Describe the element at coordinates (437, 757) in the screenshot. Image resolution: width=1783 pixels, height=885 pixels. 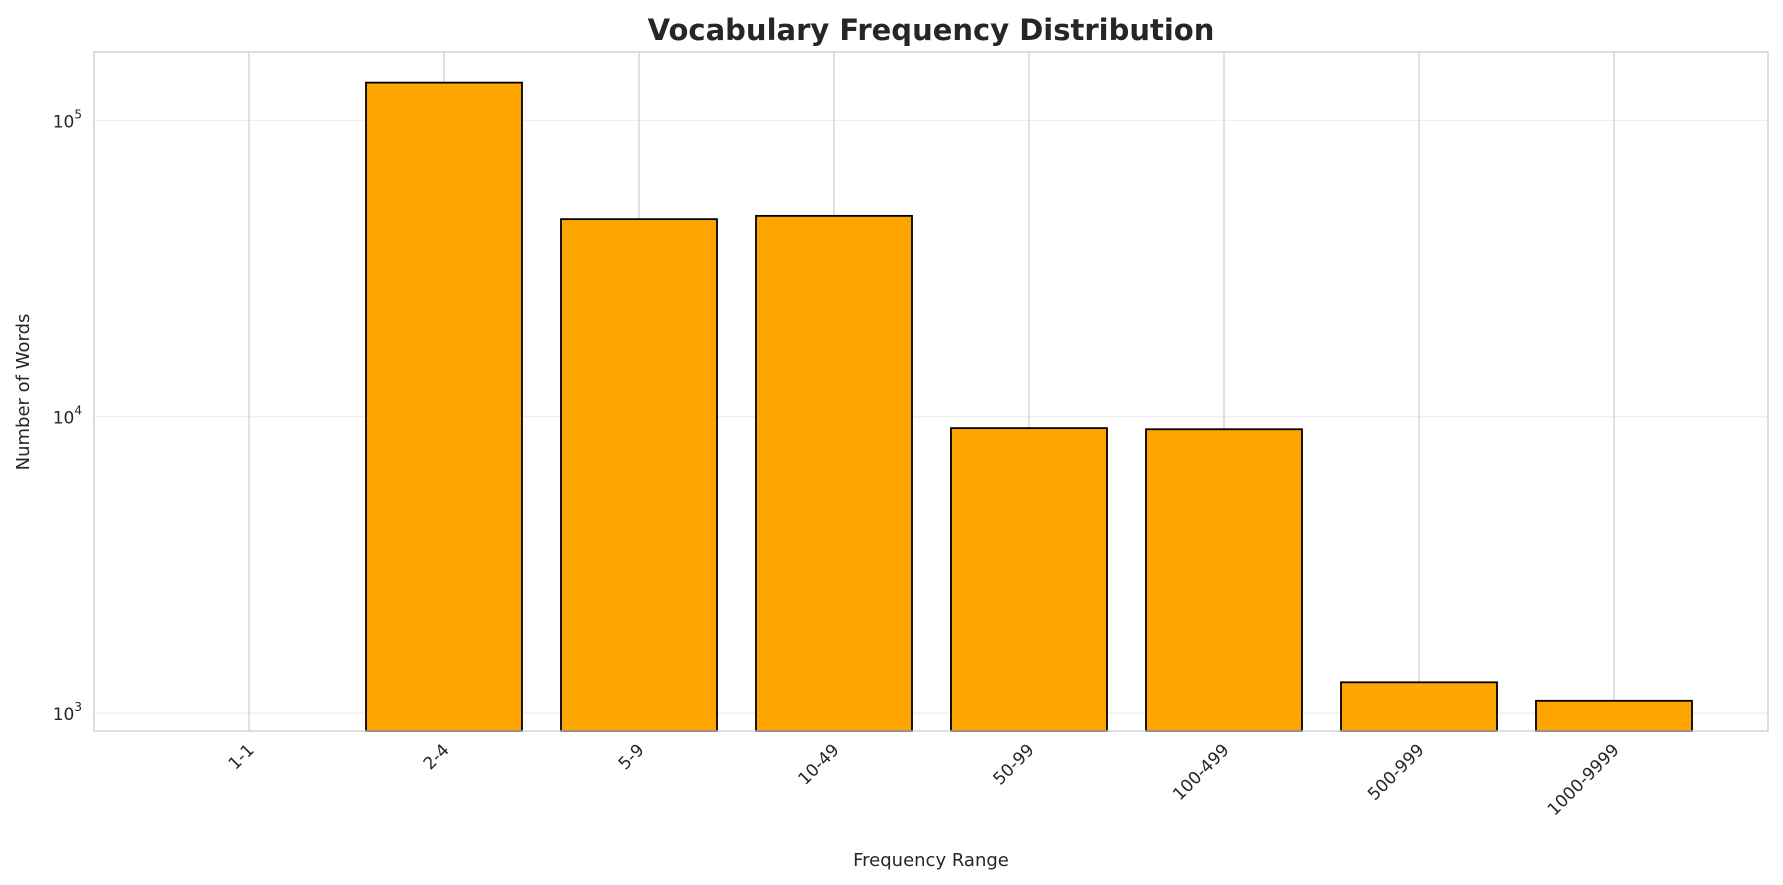
I see `x-tick-label: 2-4` at that location.